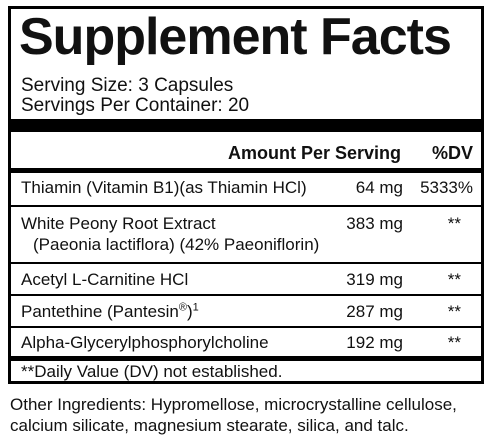  What do you see at coordinates (247, 280) in the screenshot?
I see `row-acetyl-l-carnitine: Acetyl L-Carnitine HCl 319 mg **` at bounding box center [247, 280].